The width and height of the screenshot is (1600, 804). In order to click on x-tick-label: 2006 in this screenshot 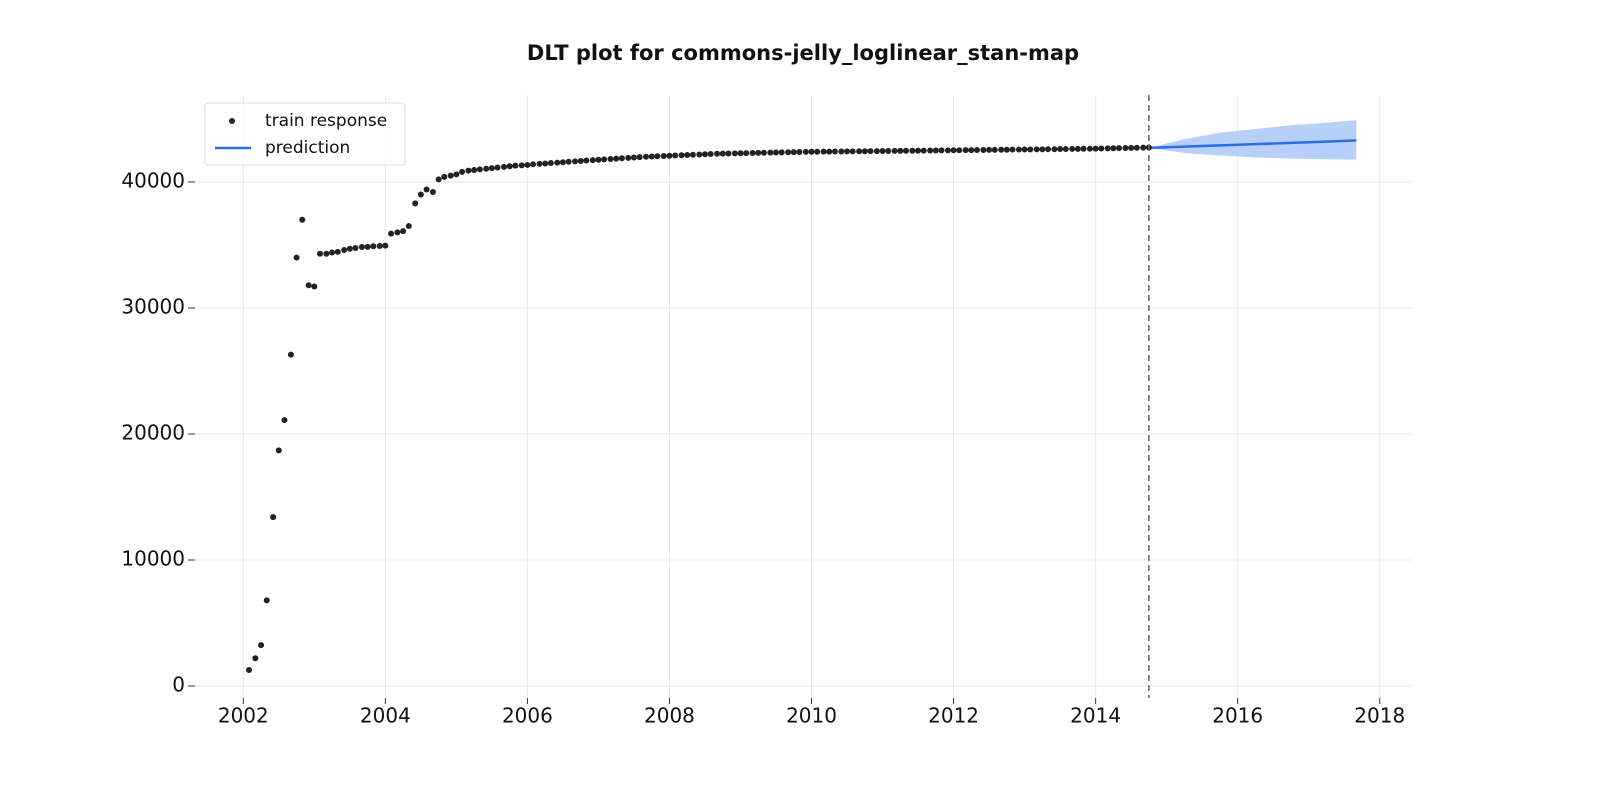, I will do `click(527, 716)`.